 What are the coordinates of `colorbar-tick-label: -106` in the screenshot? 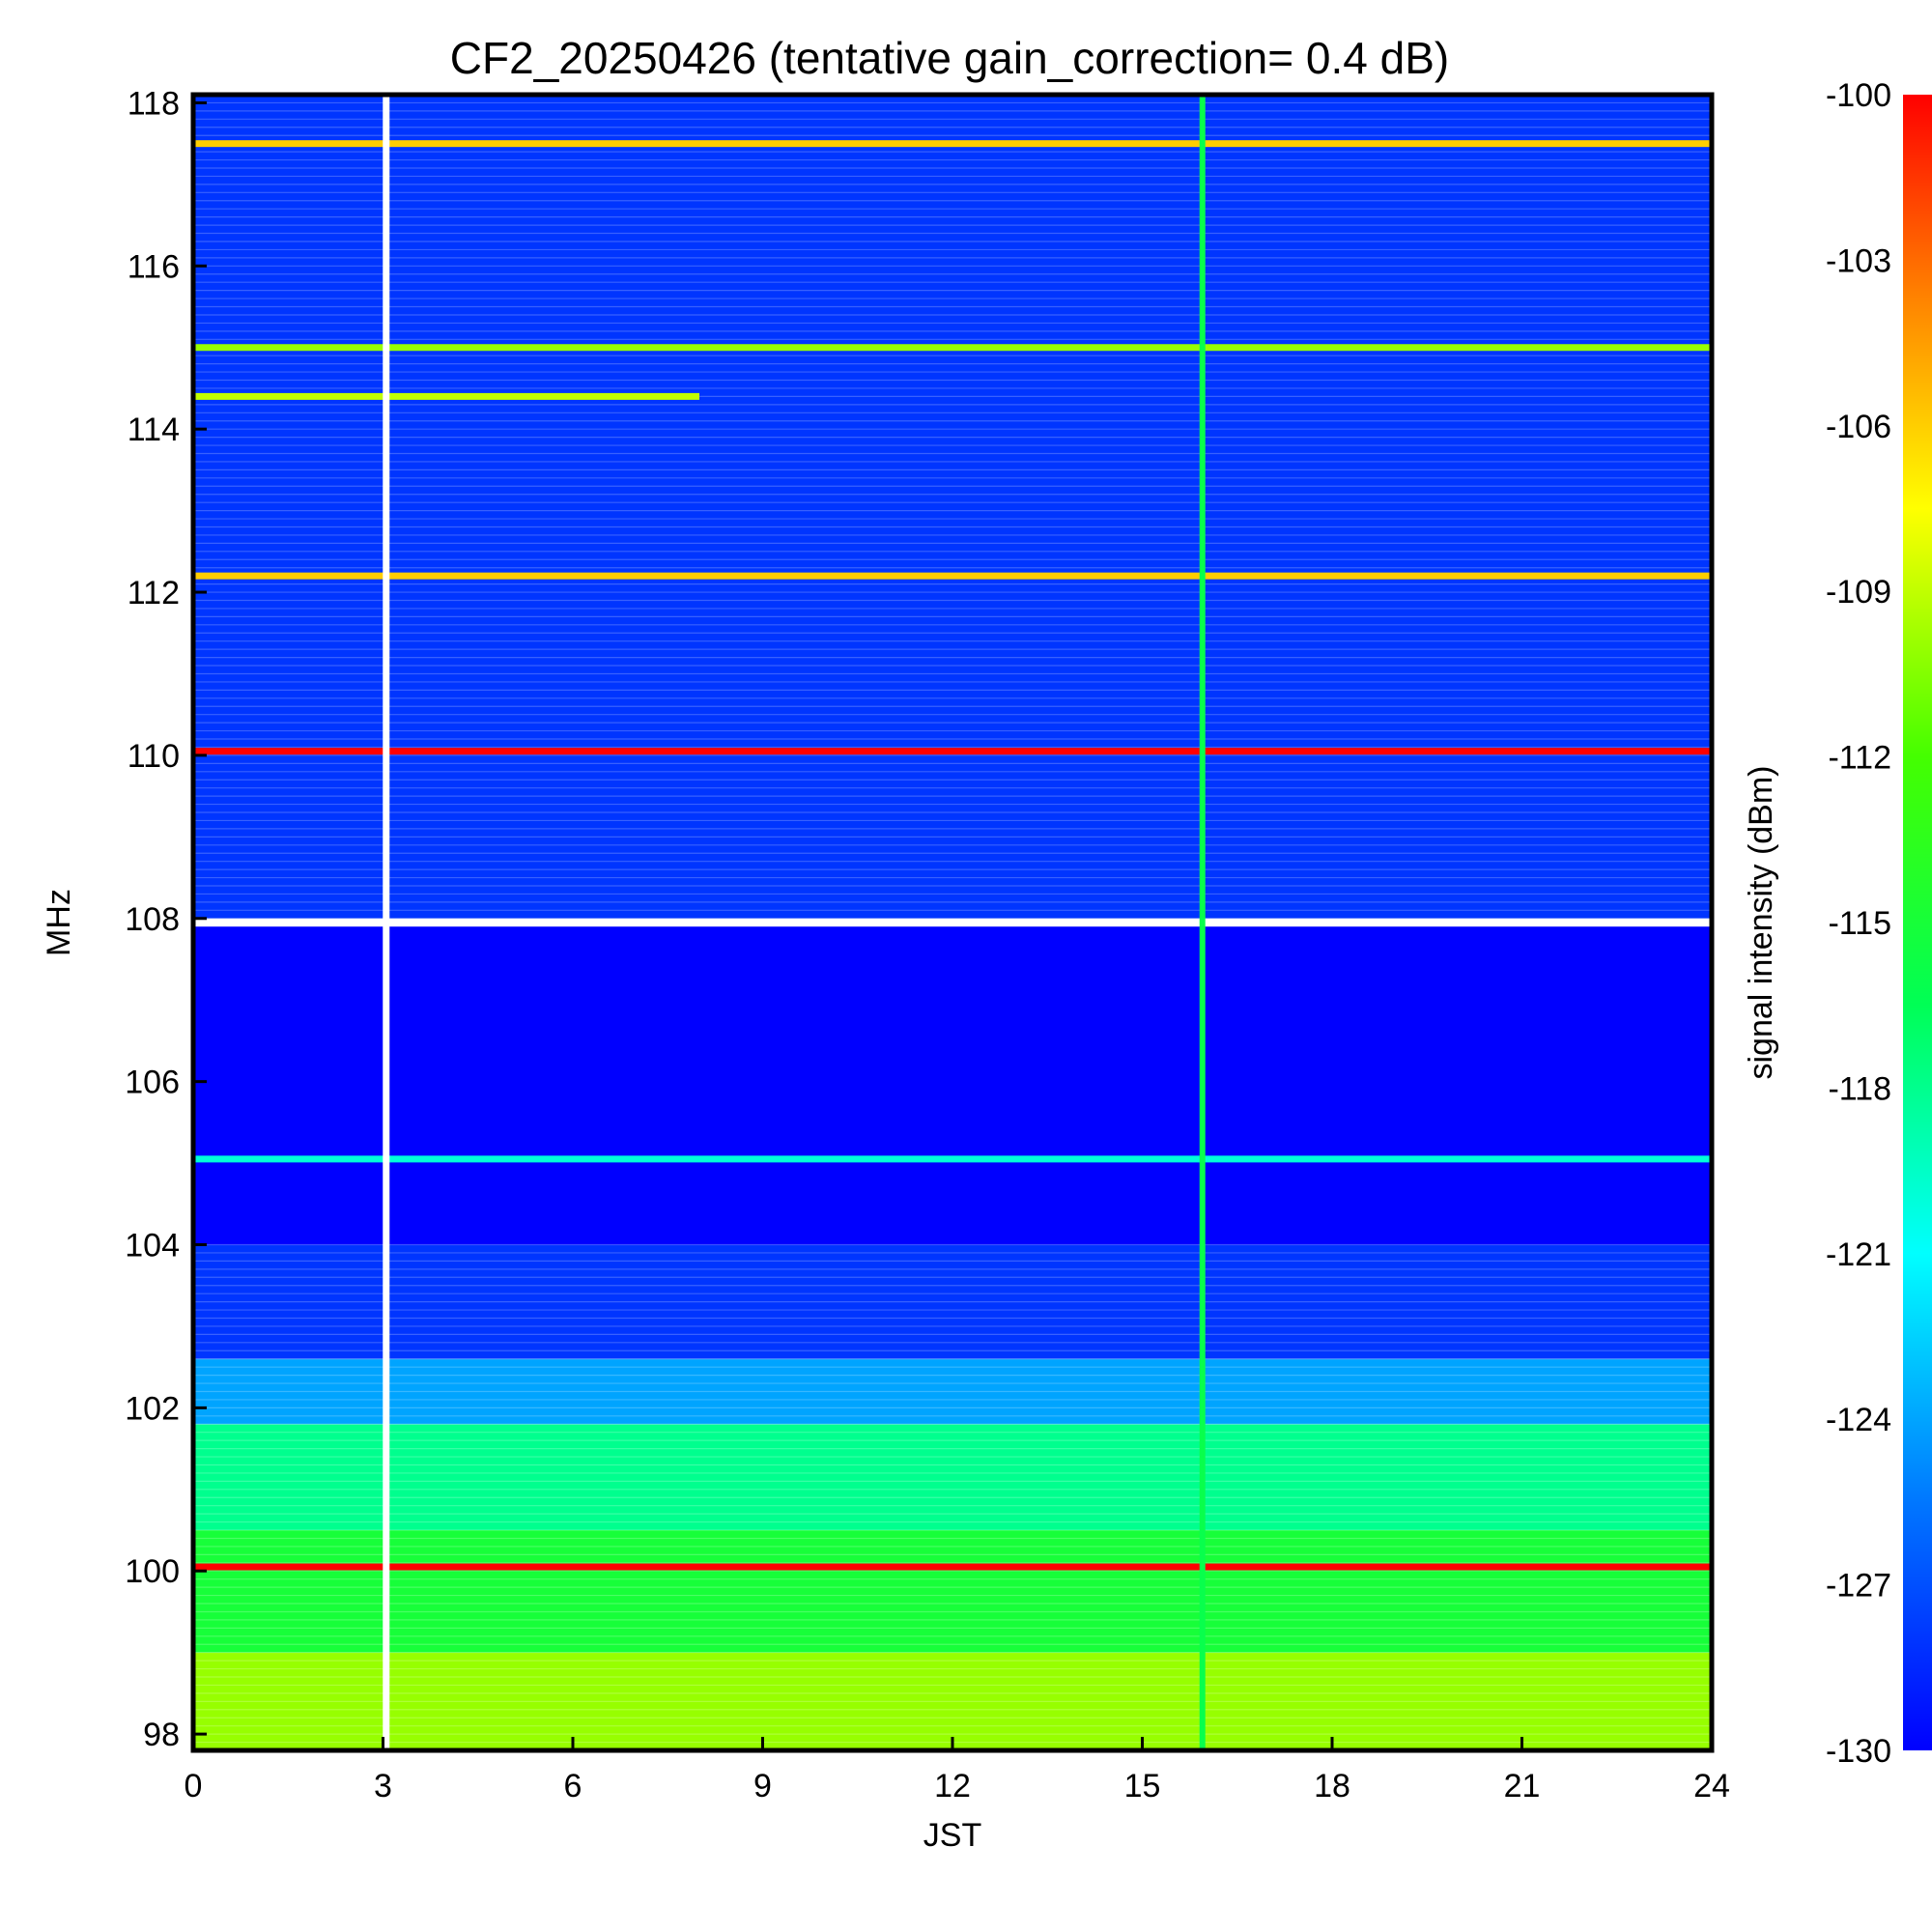 It's located at (1858, 427).